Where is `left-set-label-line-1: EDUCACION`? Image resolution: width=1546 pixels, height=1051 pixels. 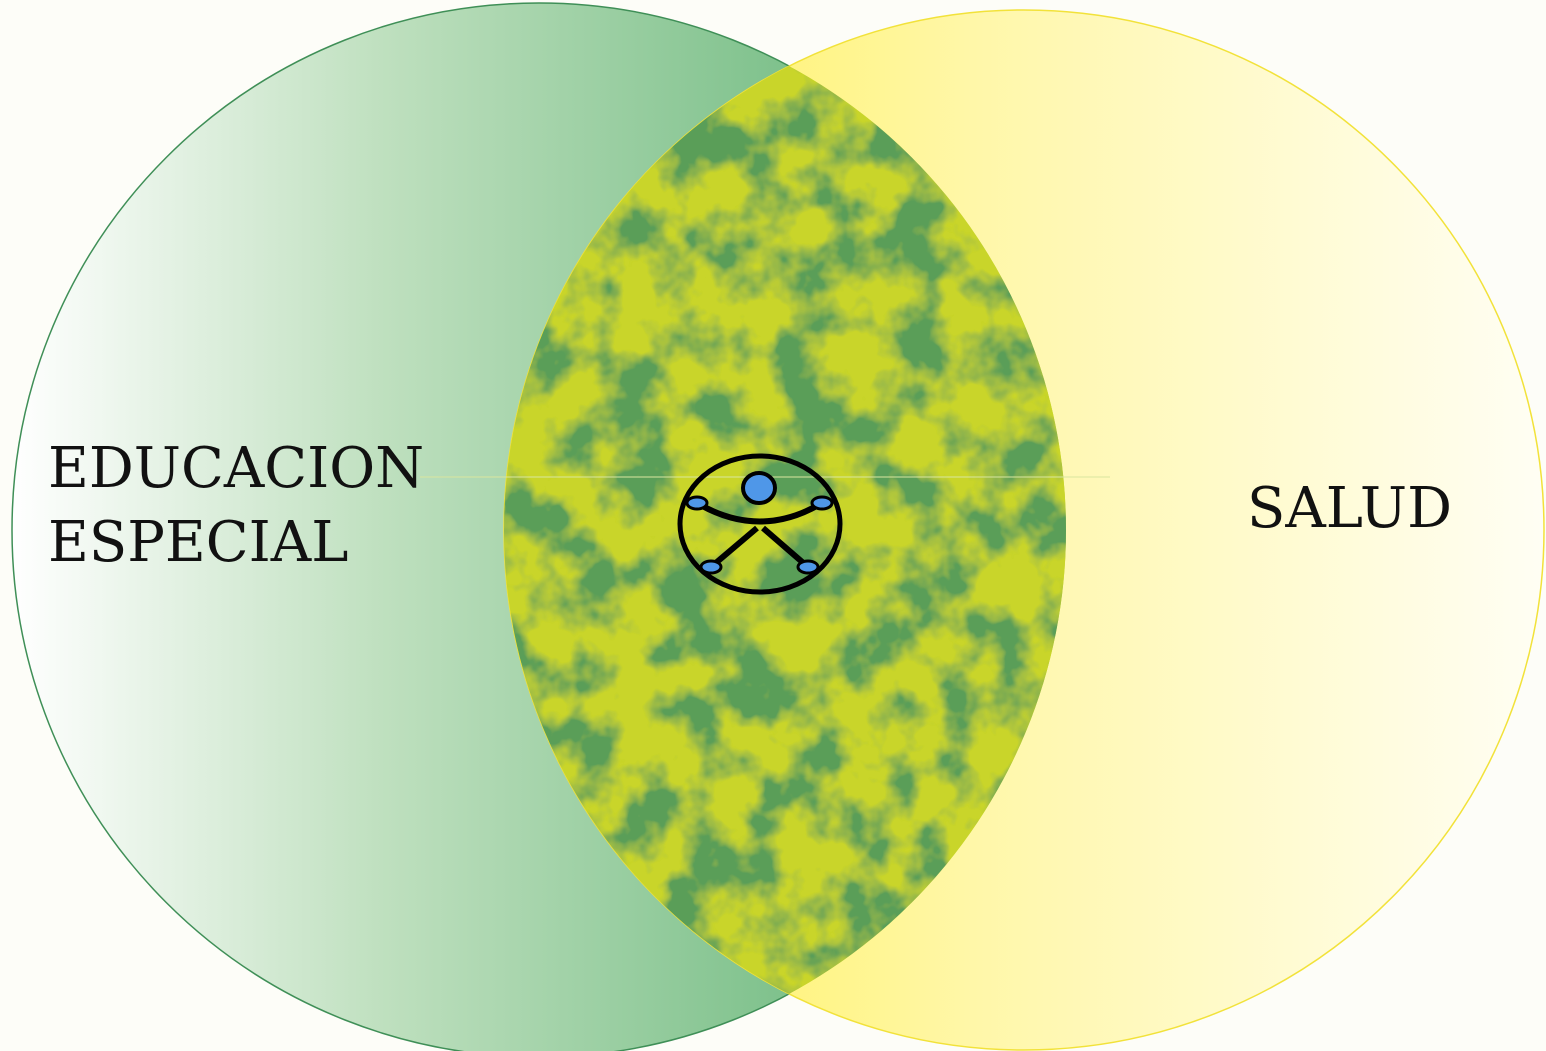
left-set-label-line-1: EDUCACION is located at coordinates (236, 468).